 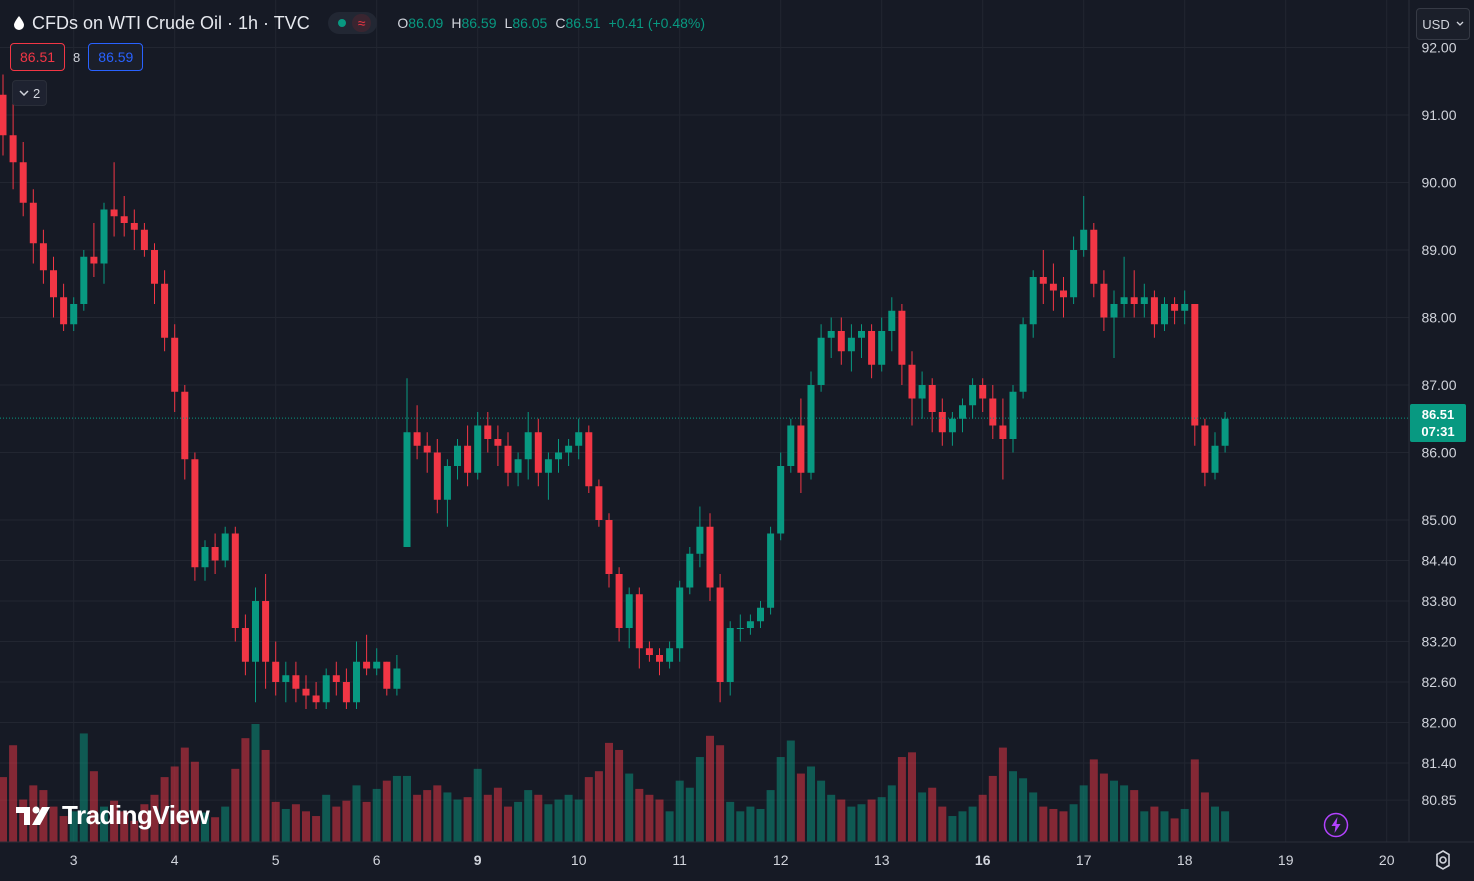 I want to click on tradingview-watermark: TradingView, so click(x=113, y=815).